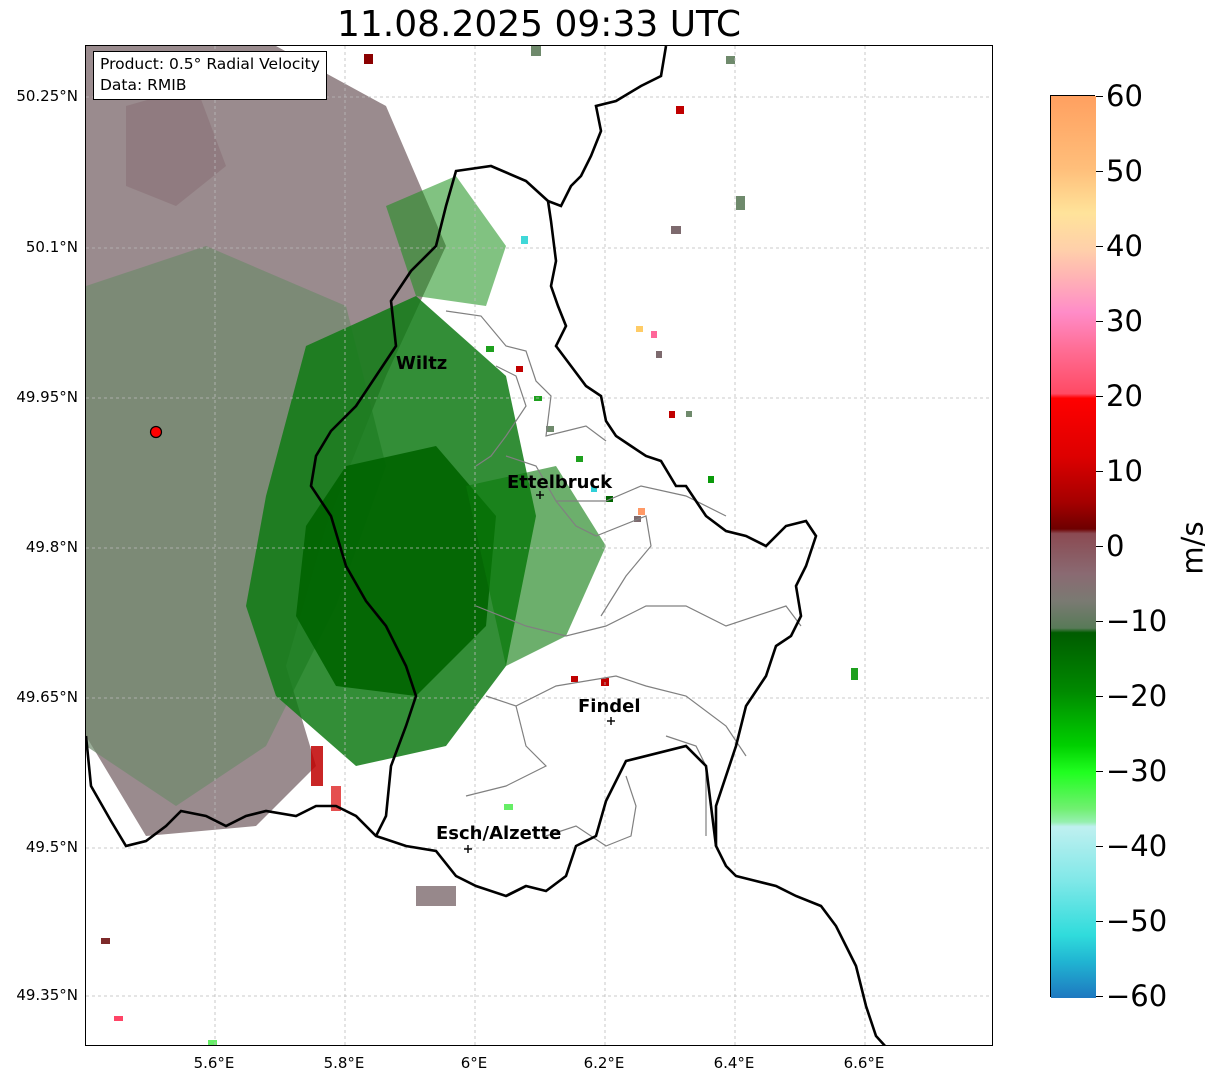  What do you see at coordinates (474, 1063) in the screenshot?
I see `lon-tick-label: 6°E` at bounding box center [474, 1063].